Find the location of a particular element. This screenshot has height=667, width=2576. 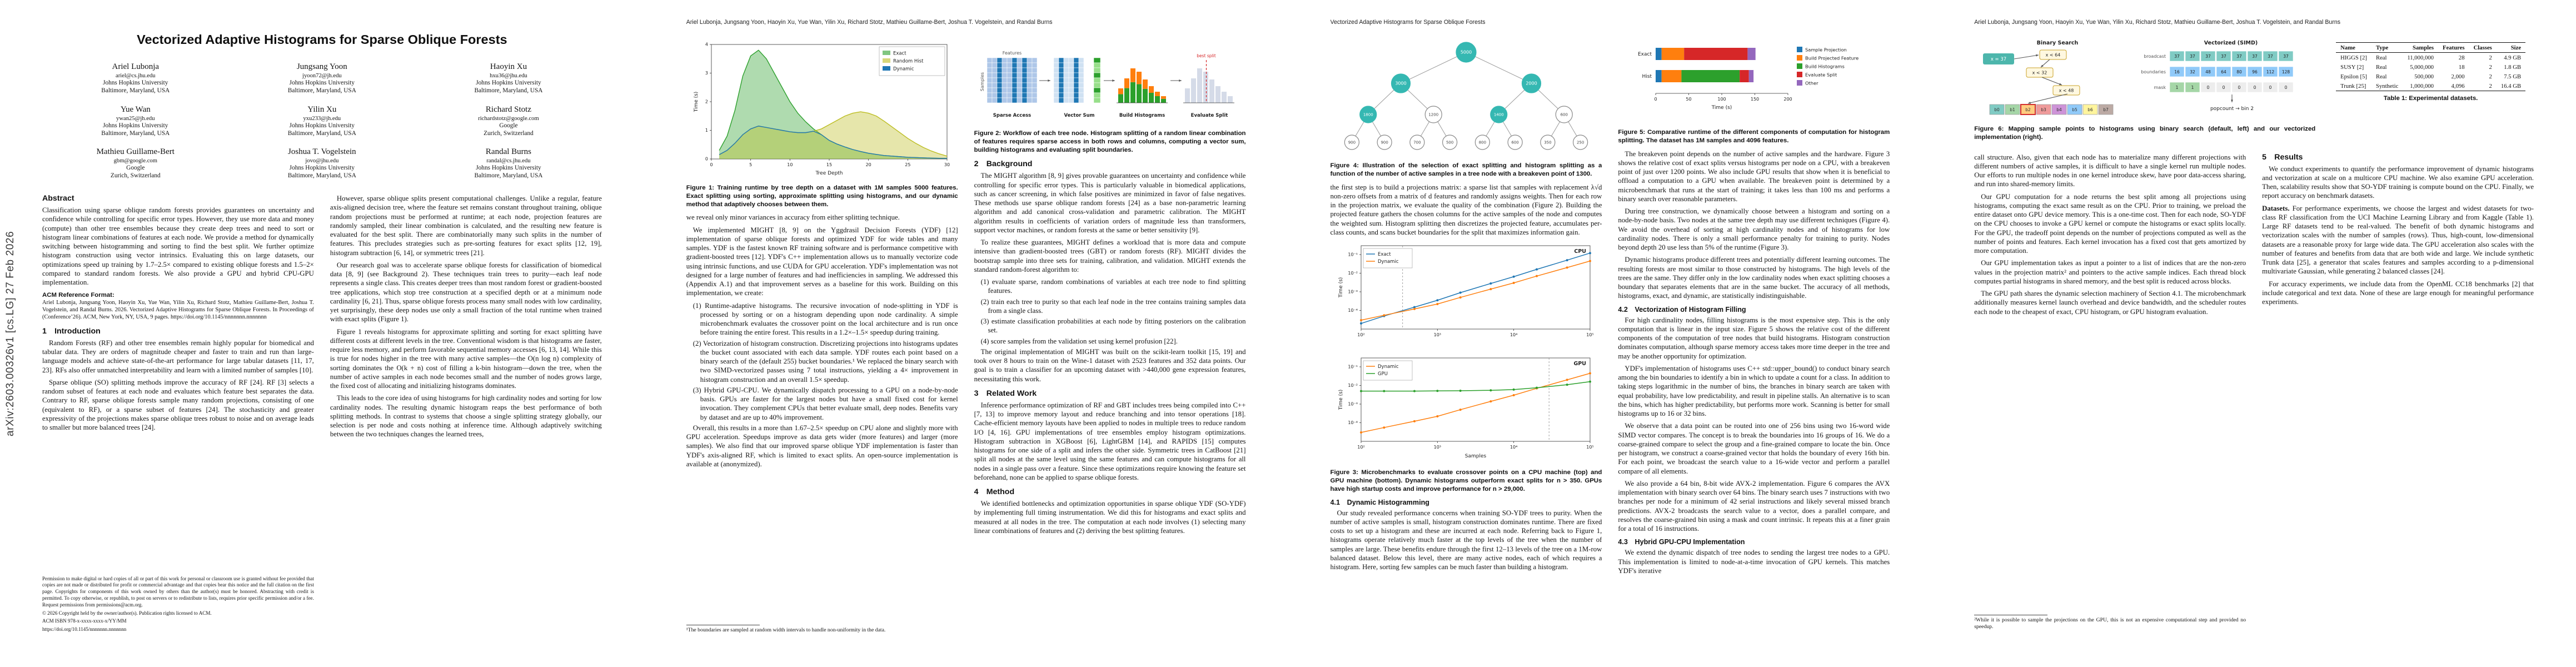

svg-text: x < 64 is located at coordinates (2053, 55).